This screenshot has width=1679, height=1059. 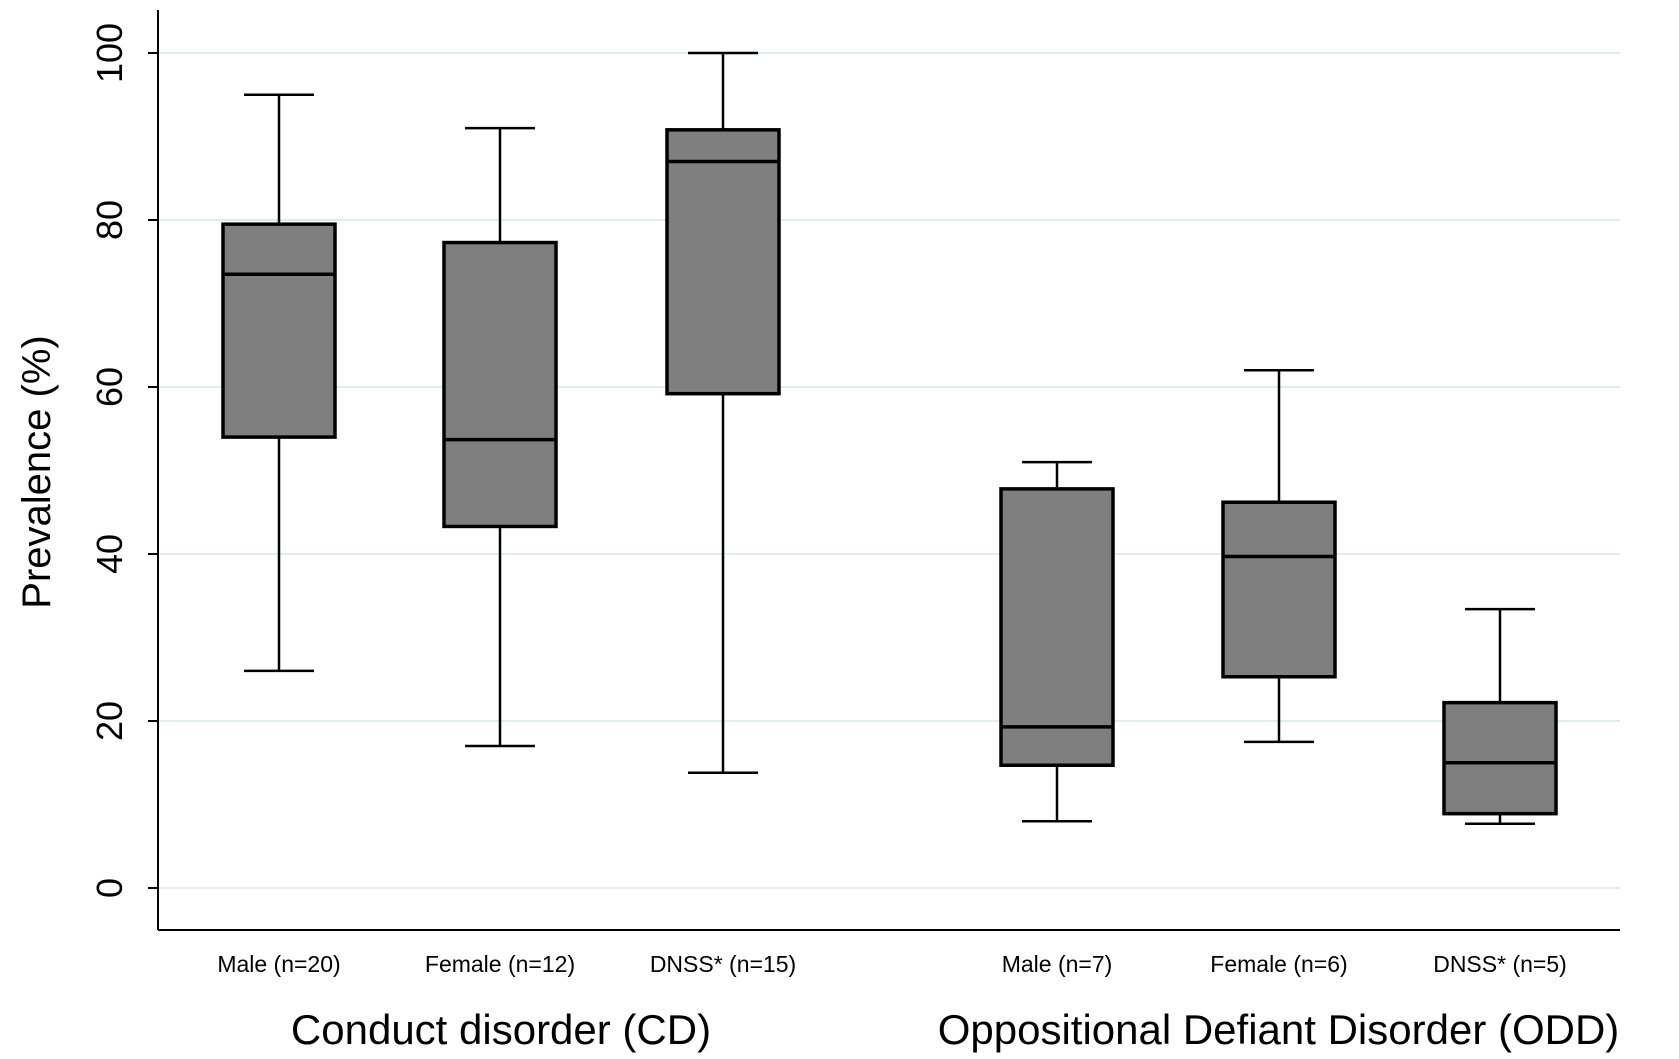 What do you see at coordinates (109, 721) in the screenshot?
I see `y-tick-label: 20` at bounding box center [109, 721].